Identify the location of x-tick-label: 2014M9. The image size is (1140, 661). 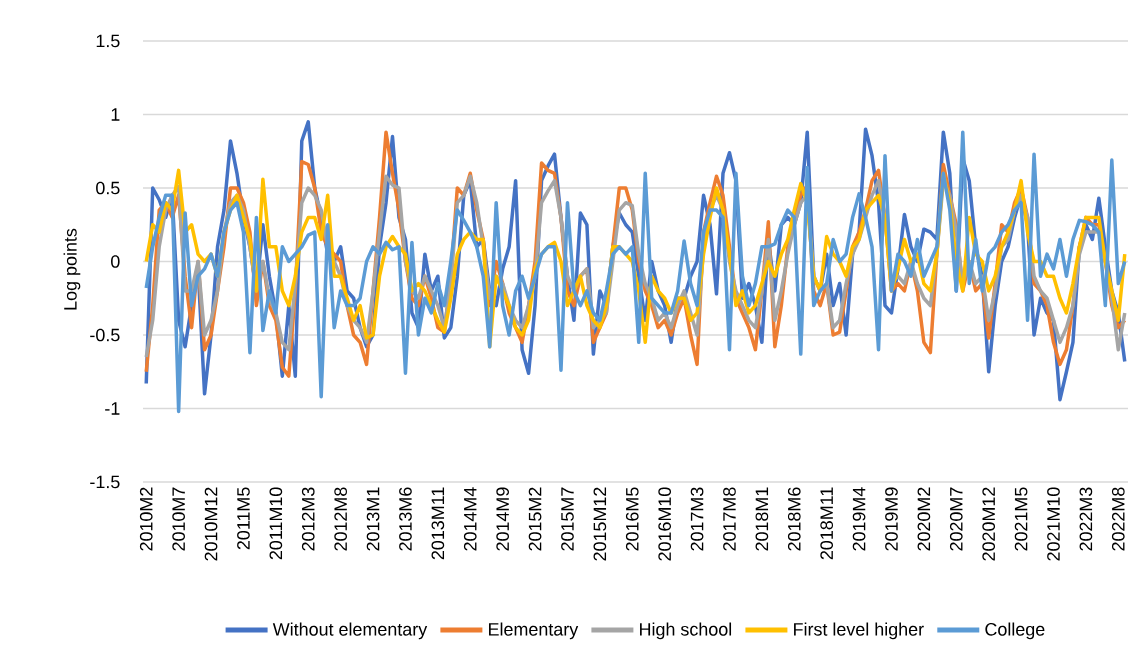
(502, 519).